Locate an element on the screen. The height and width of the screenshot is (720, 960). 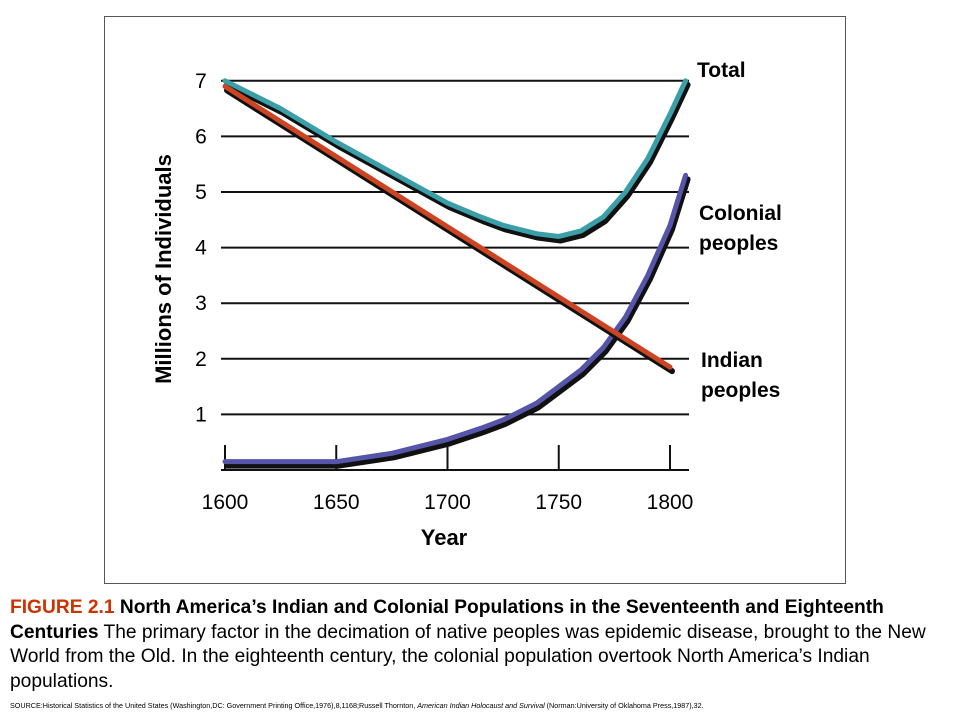
series-label-line: Colonial is located at coordinates (740, 213).